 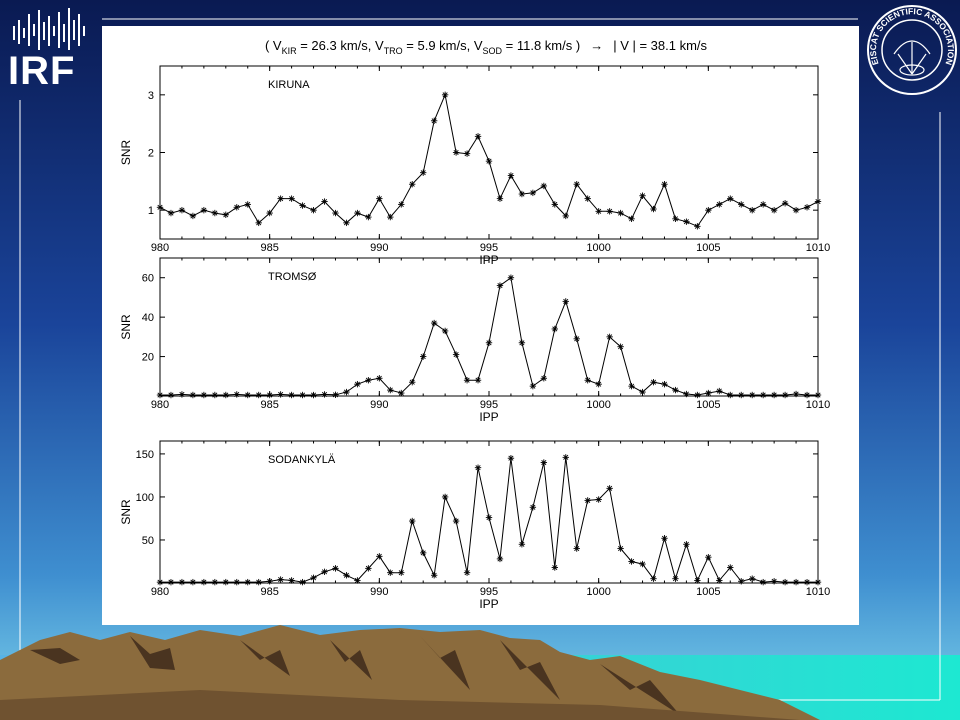 What do you see at coordinates (289, 85) in the screenshot?
I see `station-label: KIRUNA` at bounding box center [289, 85].